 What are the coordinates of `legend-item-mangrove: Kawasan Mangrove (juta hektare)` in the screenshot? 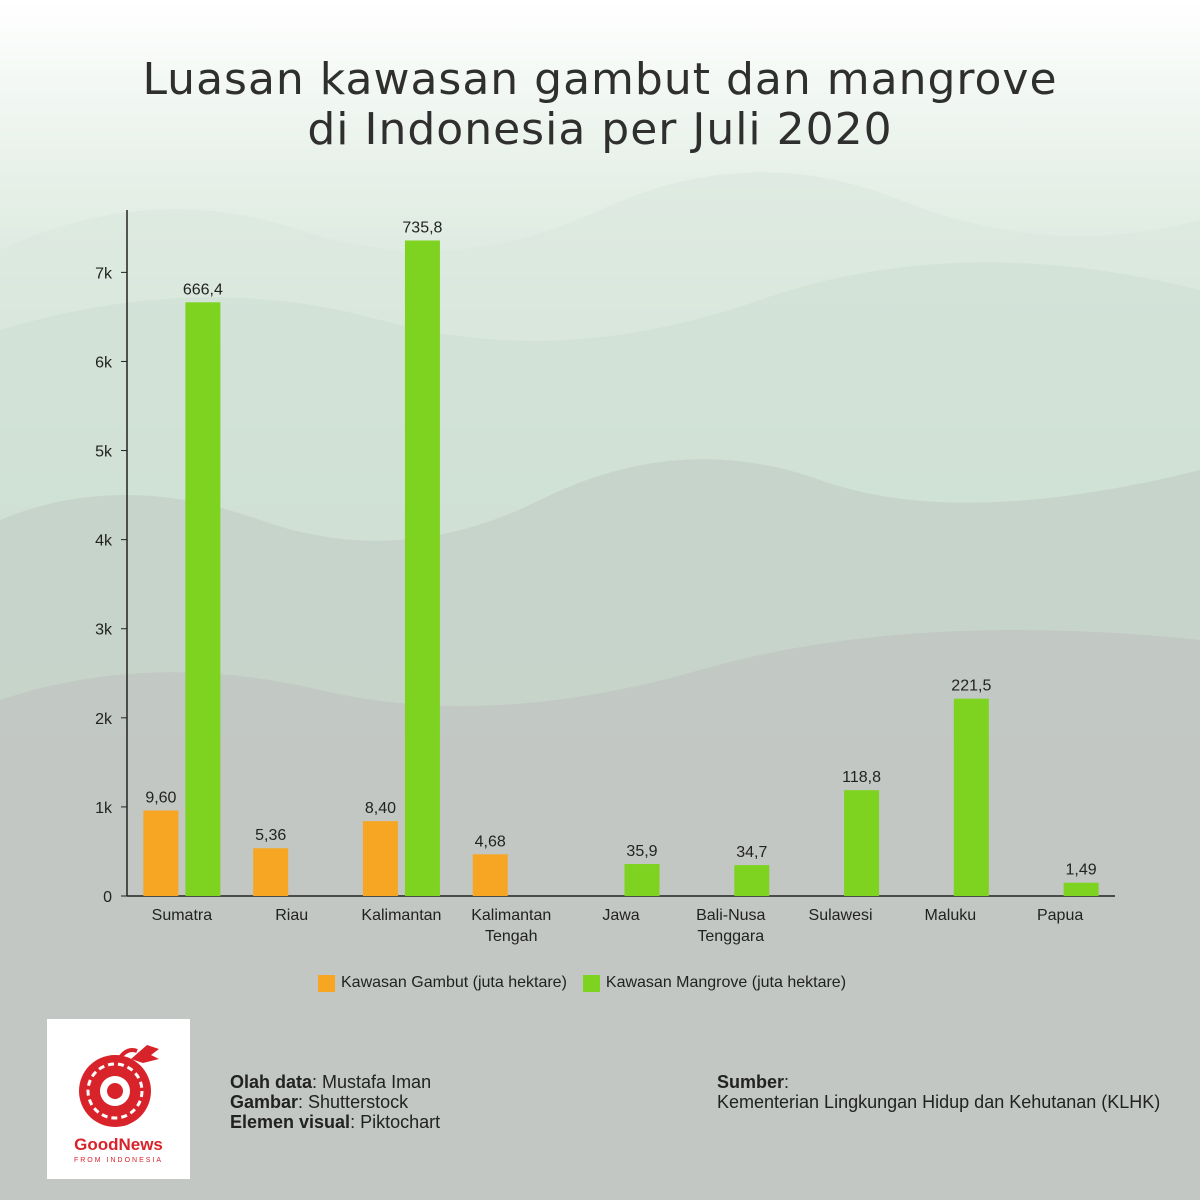 It's located at (714, 983).